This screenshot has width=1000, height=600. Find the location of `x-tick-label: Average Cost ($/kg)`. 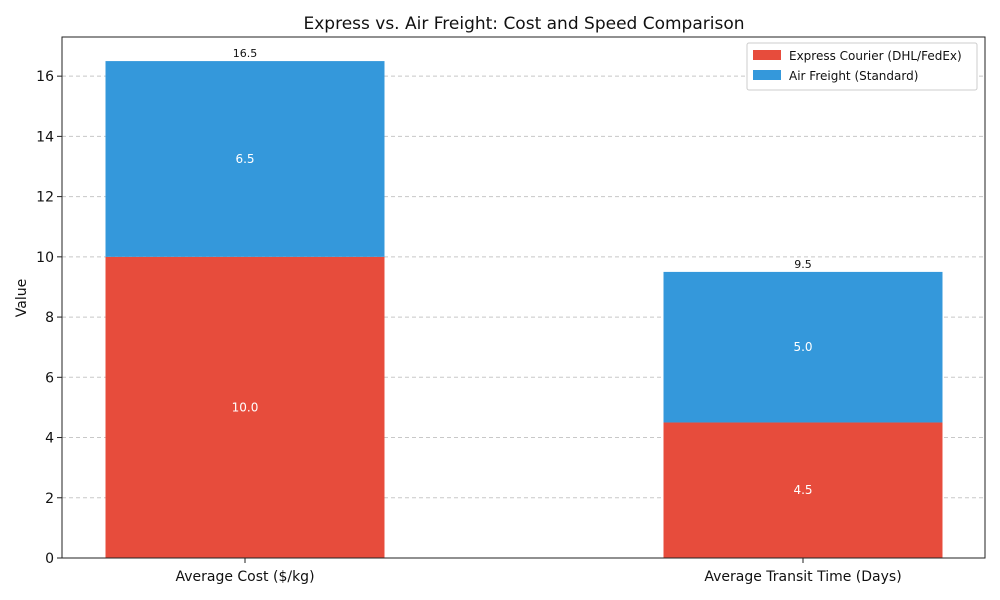

x-tick-label: Average Cost ($/kg) is located at coordinates (244, 577).